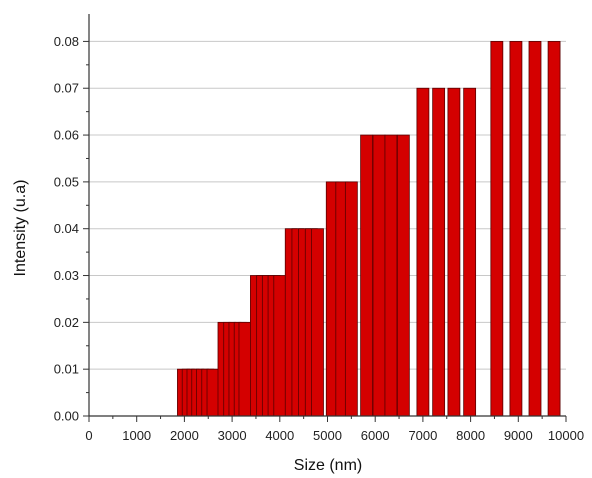 The height and width of the screenshot is (478, 592). What do you see at coordinates (66, 369) in the screenshot?
I see `y-tick-label-1: 0.01` at bounding box center [66, 369].